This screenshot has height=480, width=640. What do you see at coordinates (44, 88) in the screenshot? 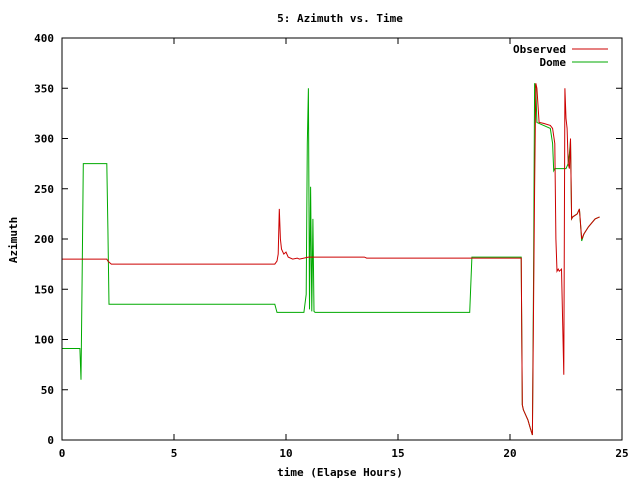
I see `y-tick-label: 350` at bounding box center [44, 88].